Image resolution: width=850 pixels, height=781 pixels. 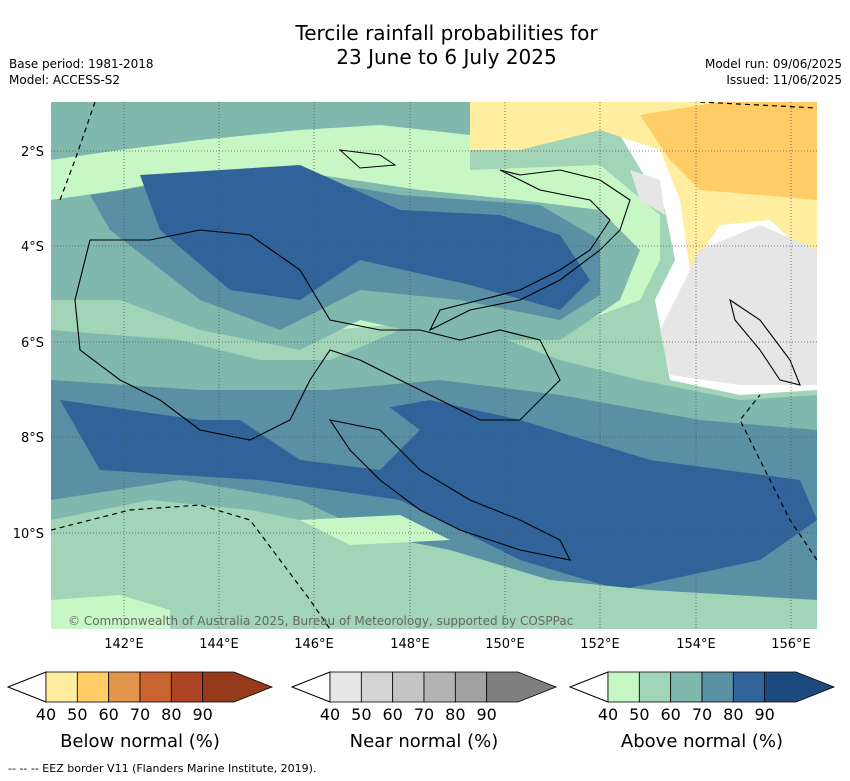 I want to click on title-line-1: Tercile rainfall probabilities for, so click(x=446, y=33).